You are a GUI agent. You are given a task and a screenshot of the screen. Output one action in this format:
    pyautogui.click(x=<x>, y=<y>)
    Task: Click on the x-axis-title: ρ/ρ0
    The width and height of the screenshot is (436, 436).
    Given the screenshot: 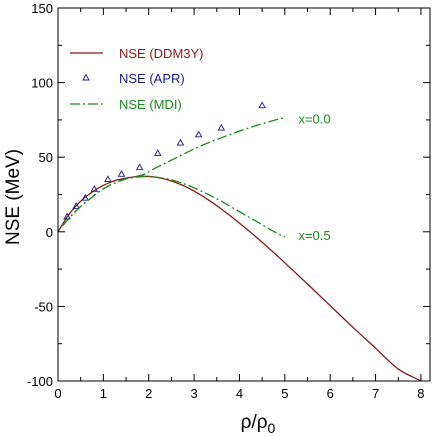 What is the action you would take?
    pyautogui.click(x=258, y=424)
    